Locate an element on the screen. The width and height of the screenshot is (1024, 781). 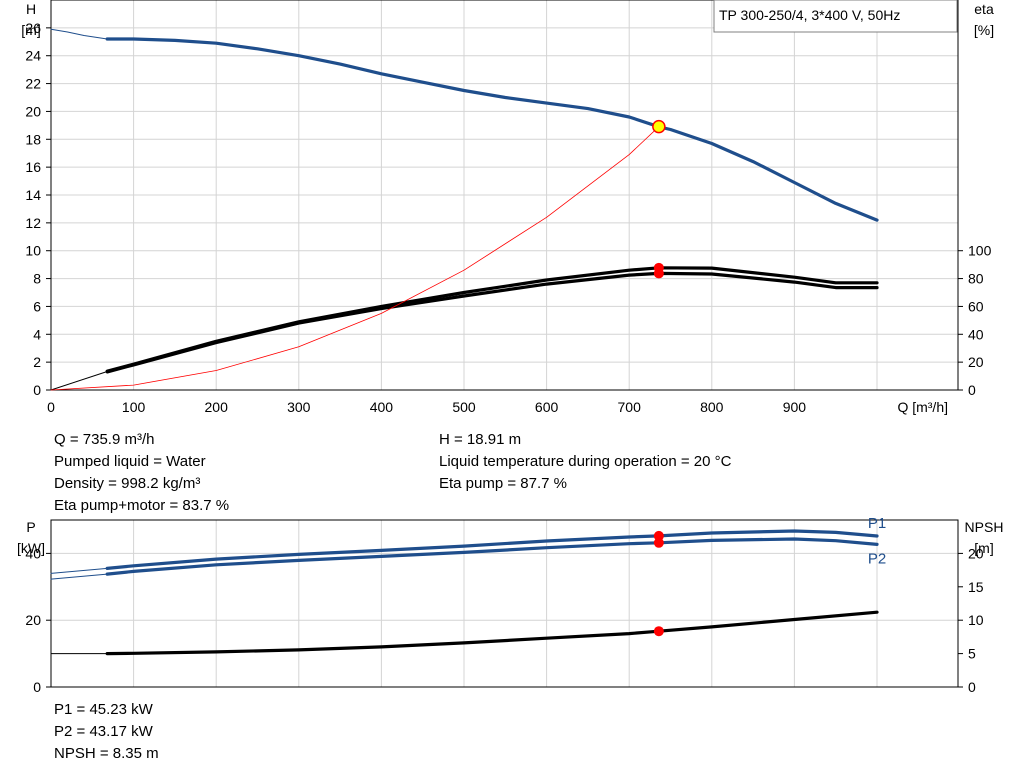
power-right-axis-unit: [m] is located at coordinates (983, 548).